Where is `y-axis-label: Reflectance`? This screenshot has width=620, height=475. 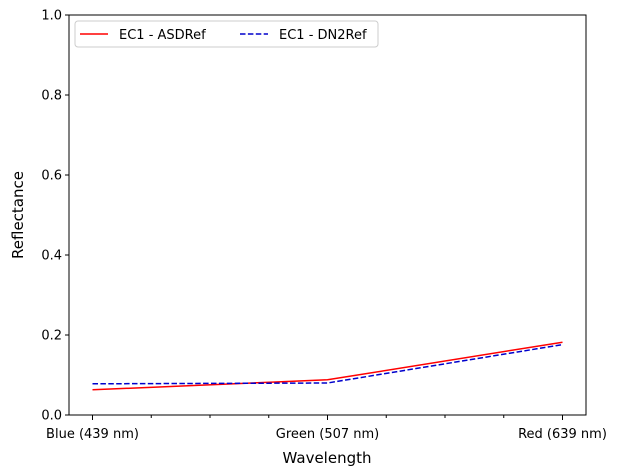
y-axis-label: Reflectance is located at coordinates (18, 215).